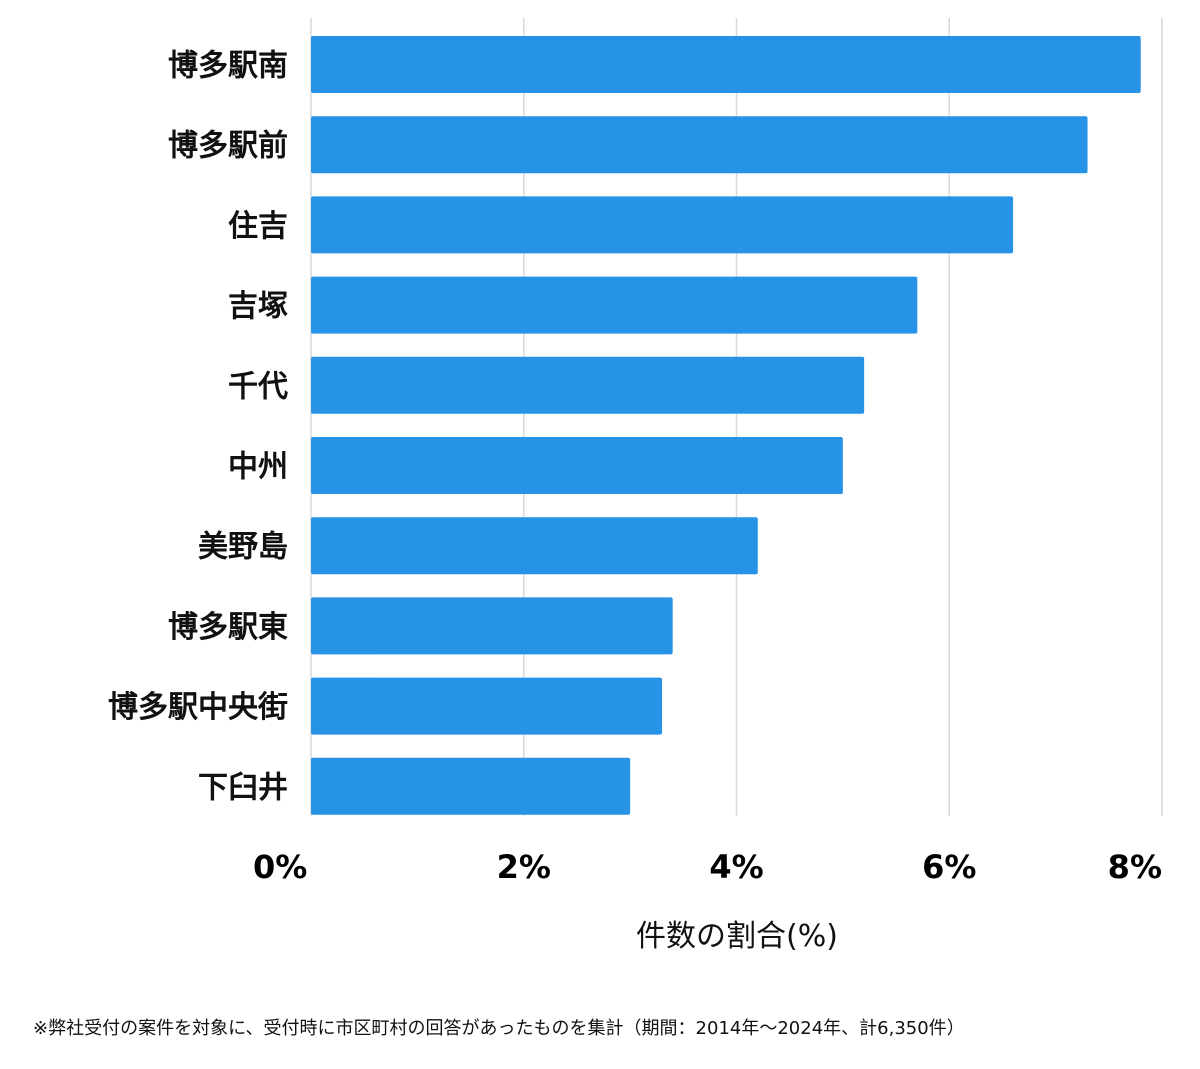 The height and width of the screenshot is (1069, 1200). What do you see at coordinates (243, 787) in the screenshot?
I see `category-label: 下臼井` at bounding box center [243, 787].